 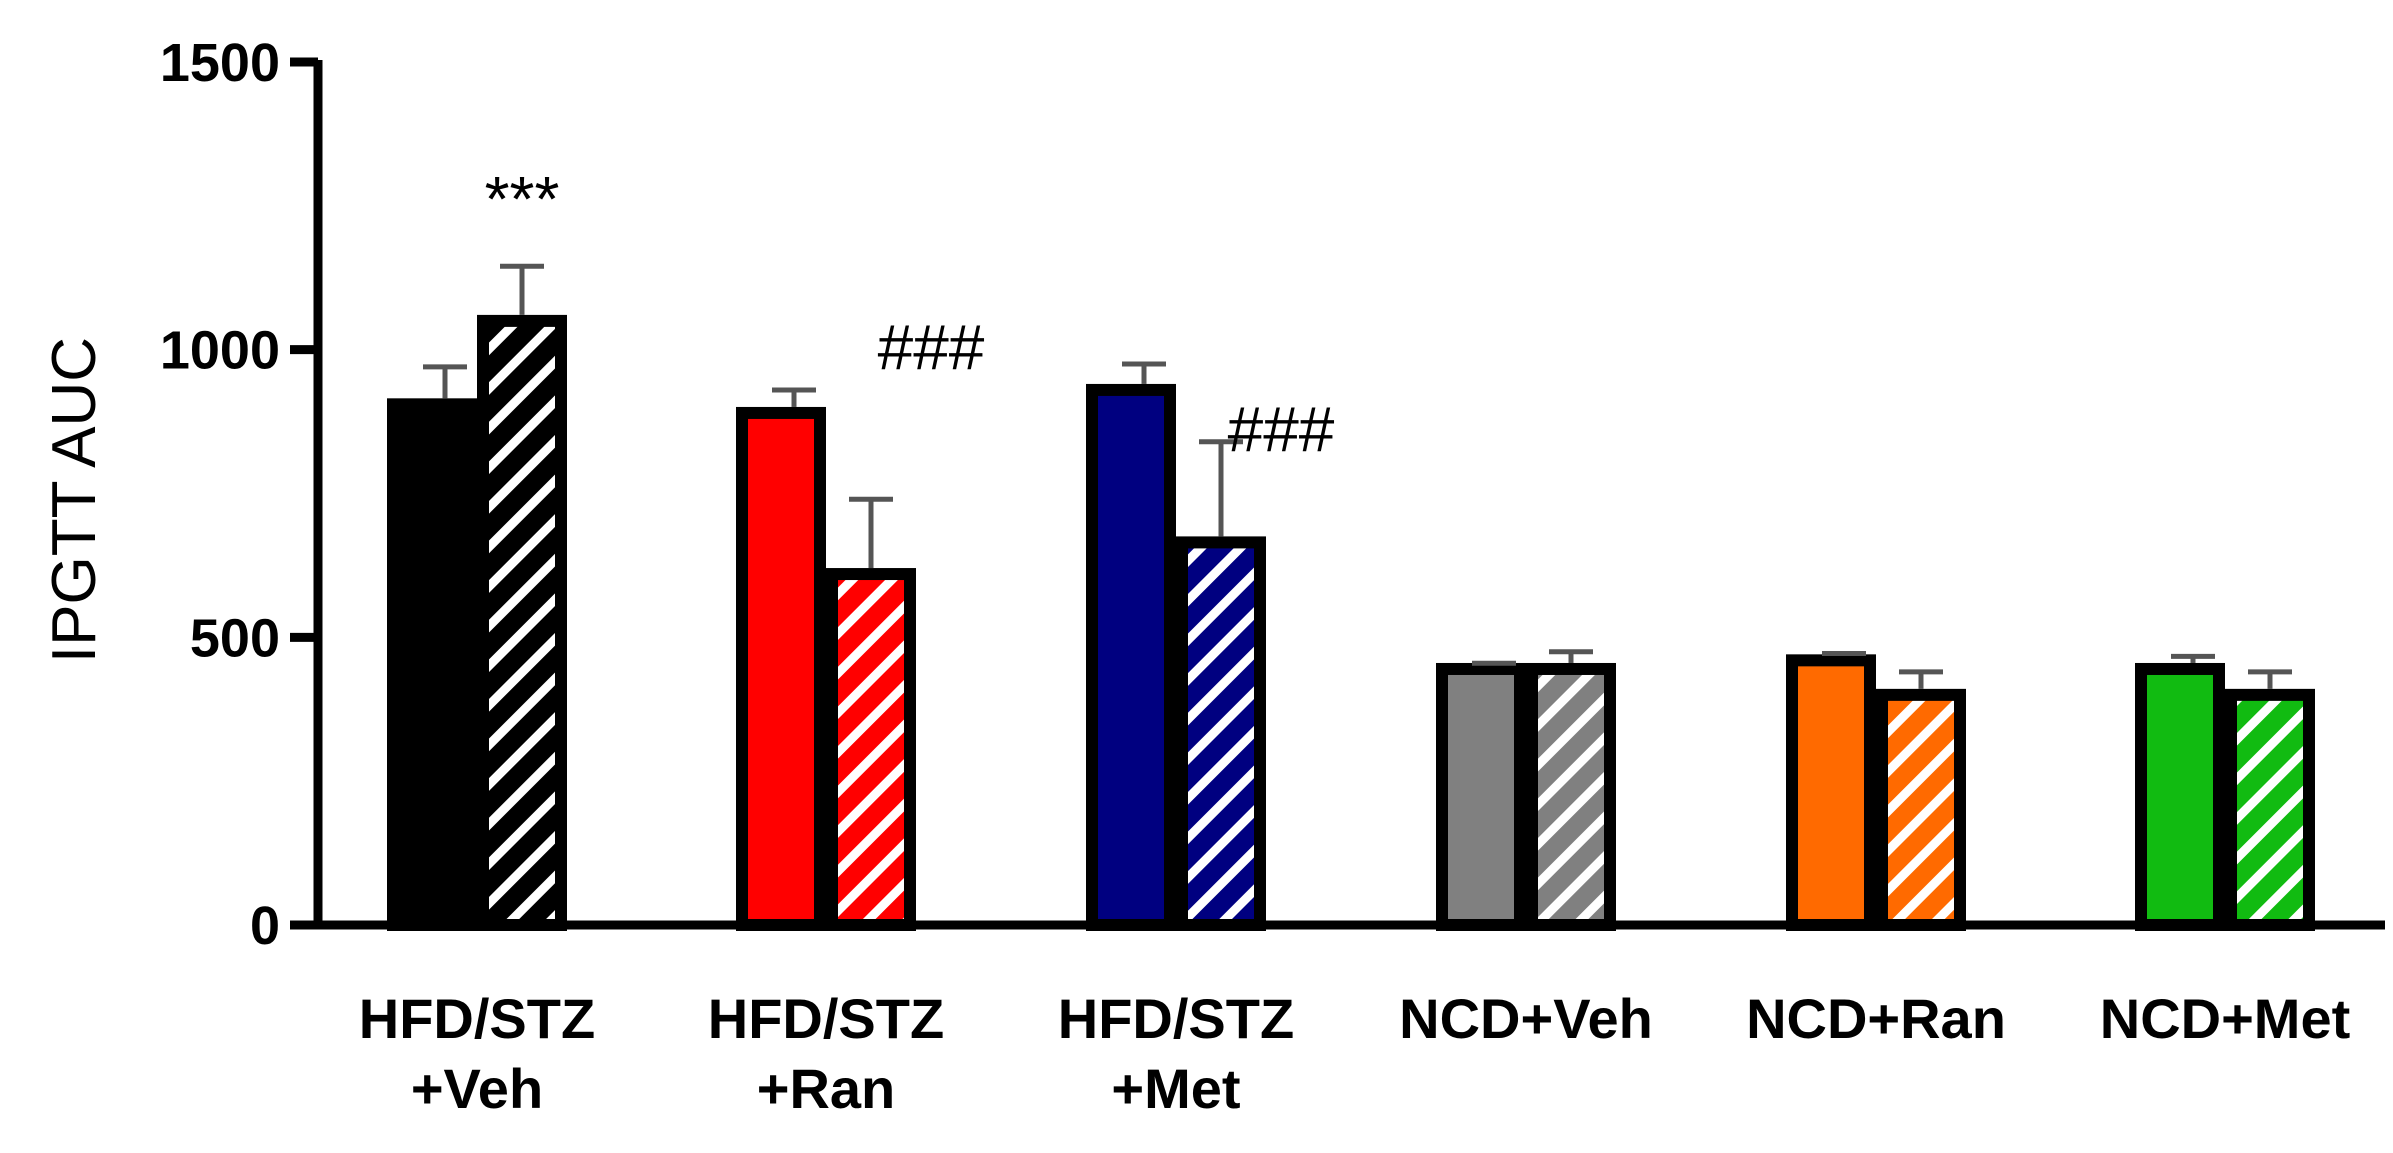 I want to click on y-axis-title: IPGTT AUC, so click(x=74, y=500).